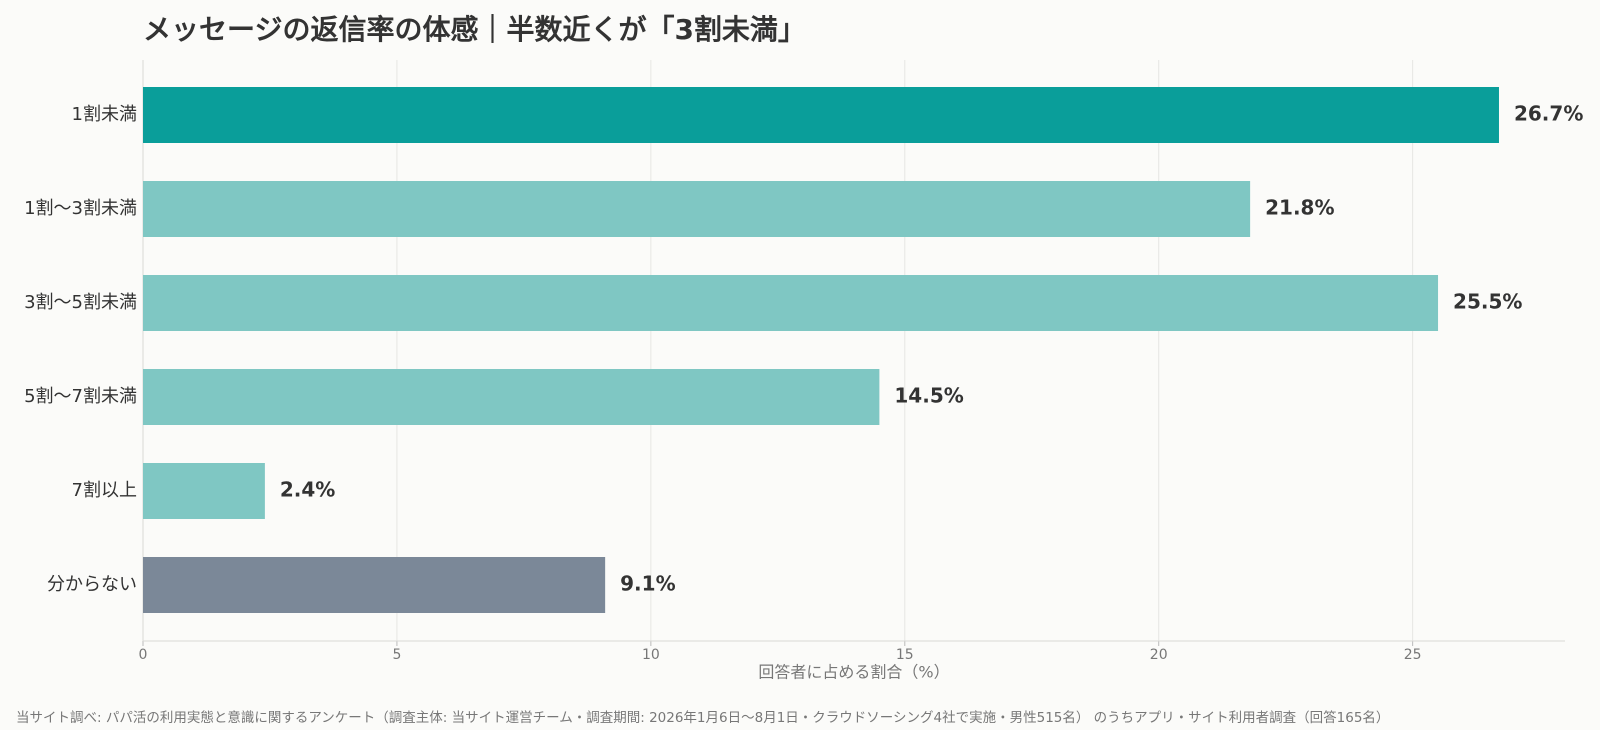  I want to click on value-label: 25.5%, so click(1487, 302).